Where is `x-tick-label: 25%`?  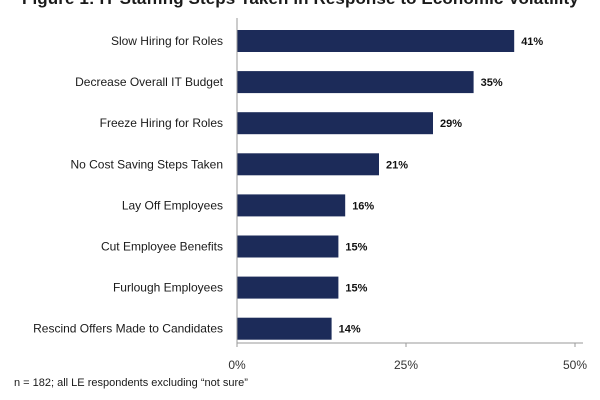
x-tick-label: 25% is located at coordinates (406, 365).